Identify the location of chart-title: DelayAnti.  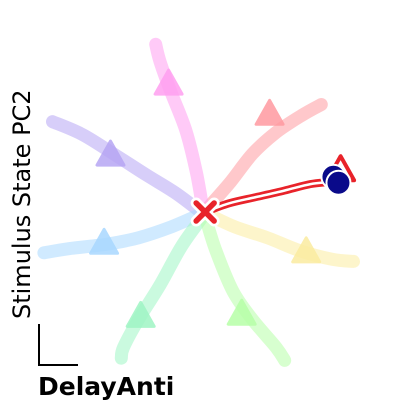
(106, 386).